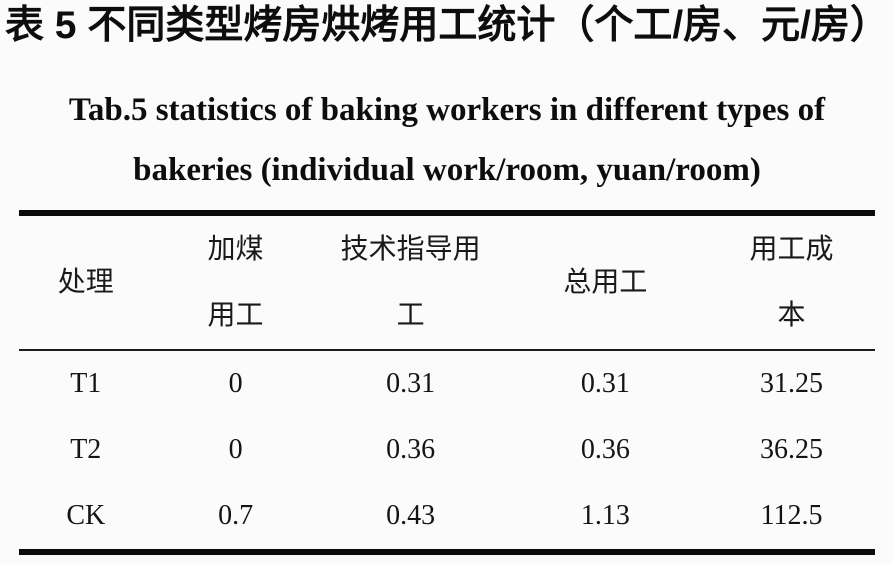 The width and height of the screenshot is (894, 564). Describe the element at coordinates (605, 515) in the screenshot. I see `cell-total-labor: 1.13` at that location.